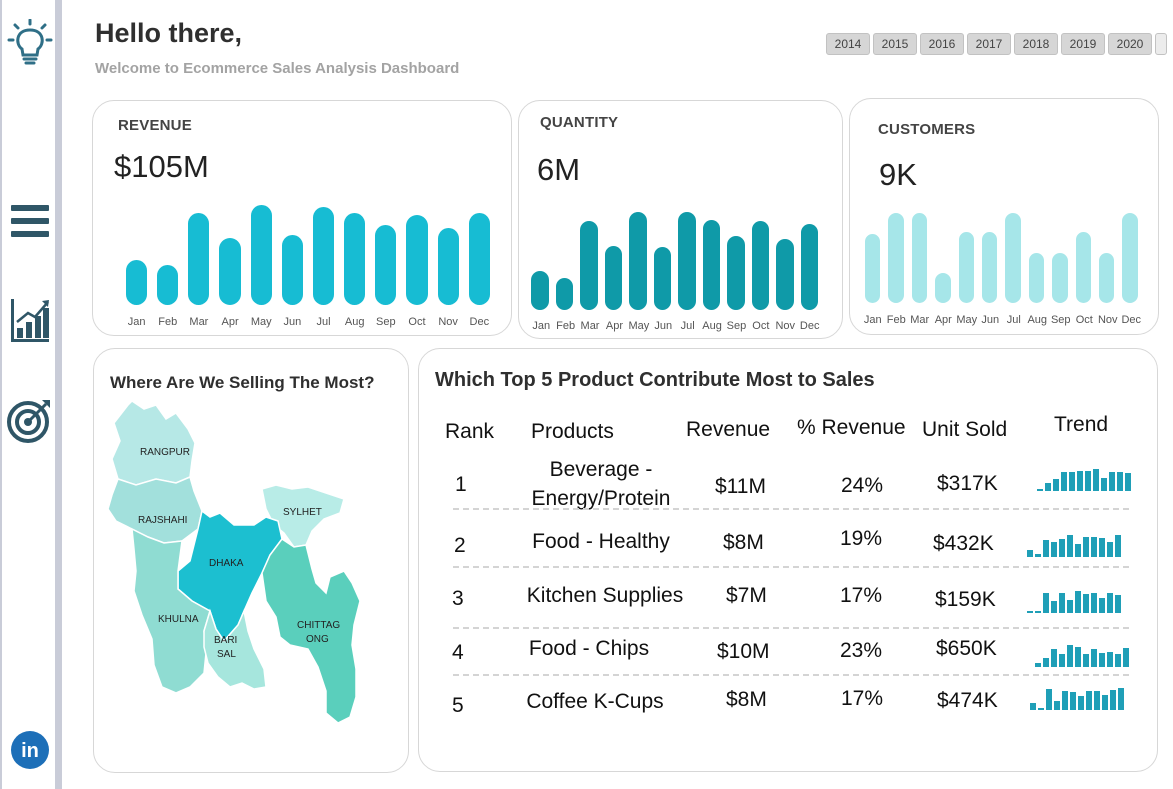 The image size is (1173, 789). I want to click on linkedin-icon: in, so click(30, 750).